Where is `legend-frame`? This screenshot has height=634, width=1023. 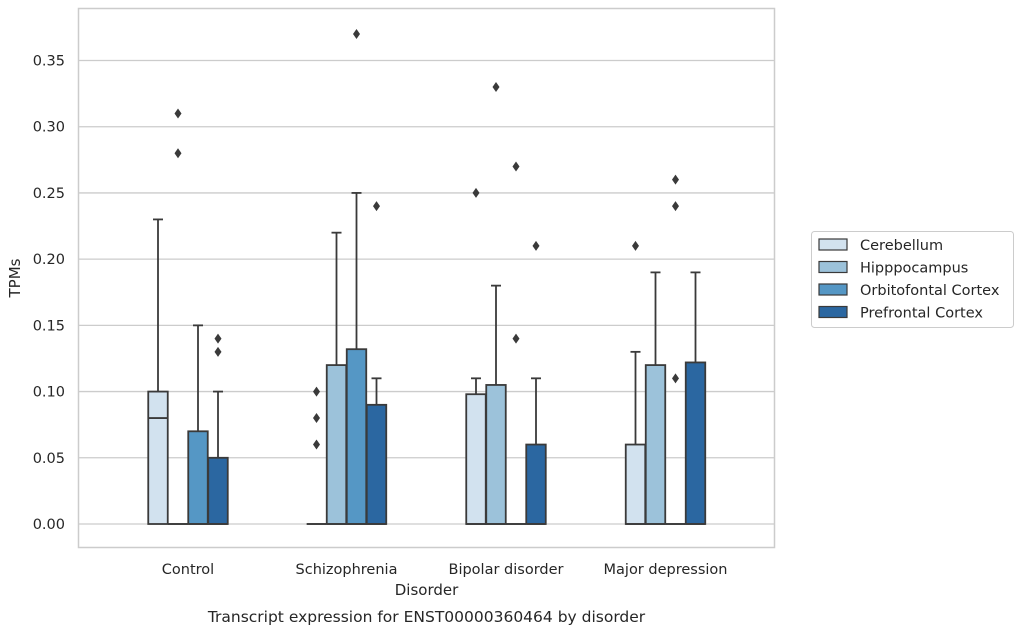 legend-frame is located at coordinates (912, 279).